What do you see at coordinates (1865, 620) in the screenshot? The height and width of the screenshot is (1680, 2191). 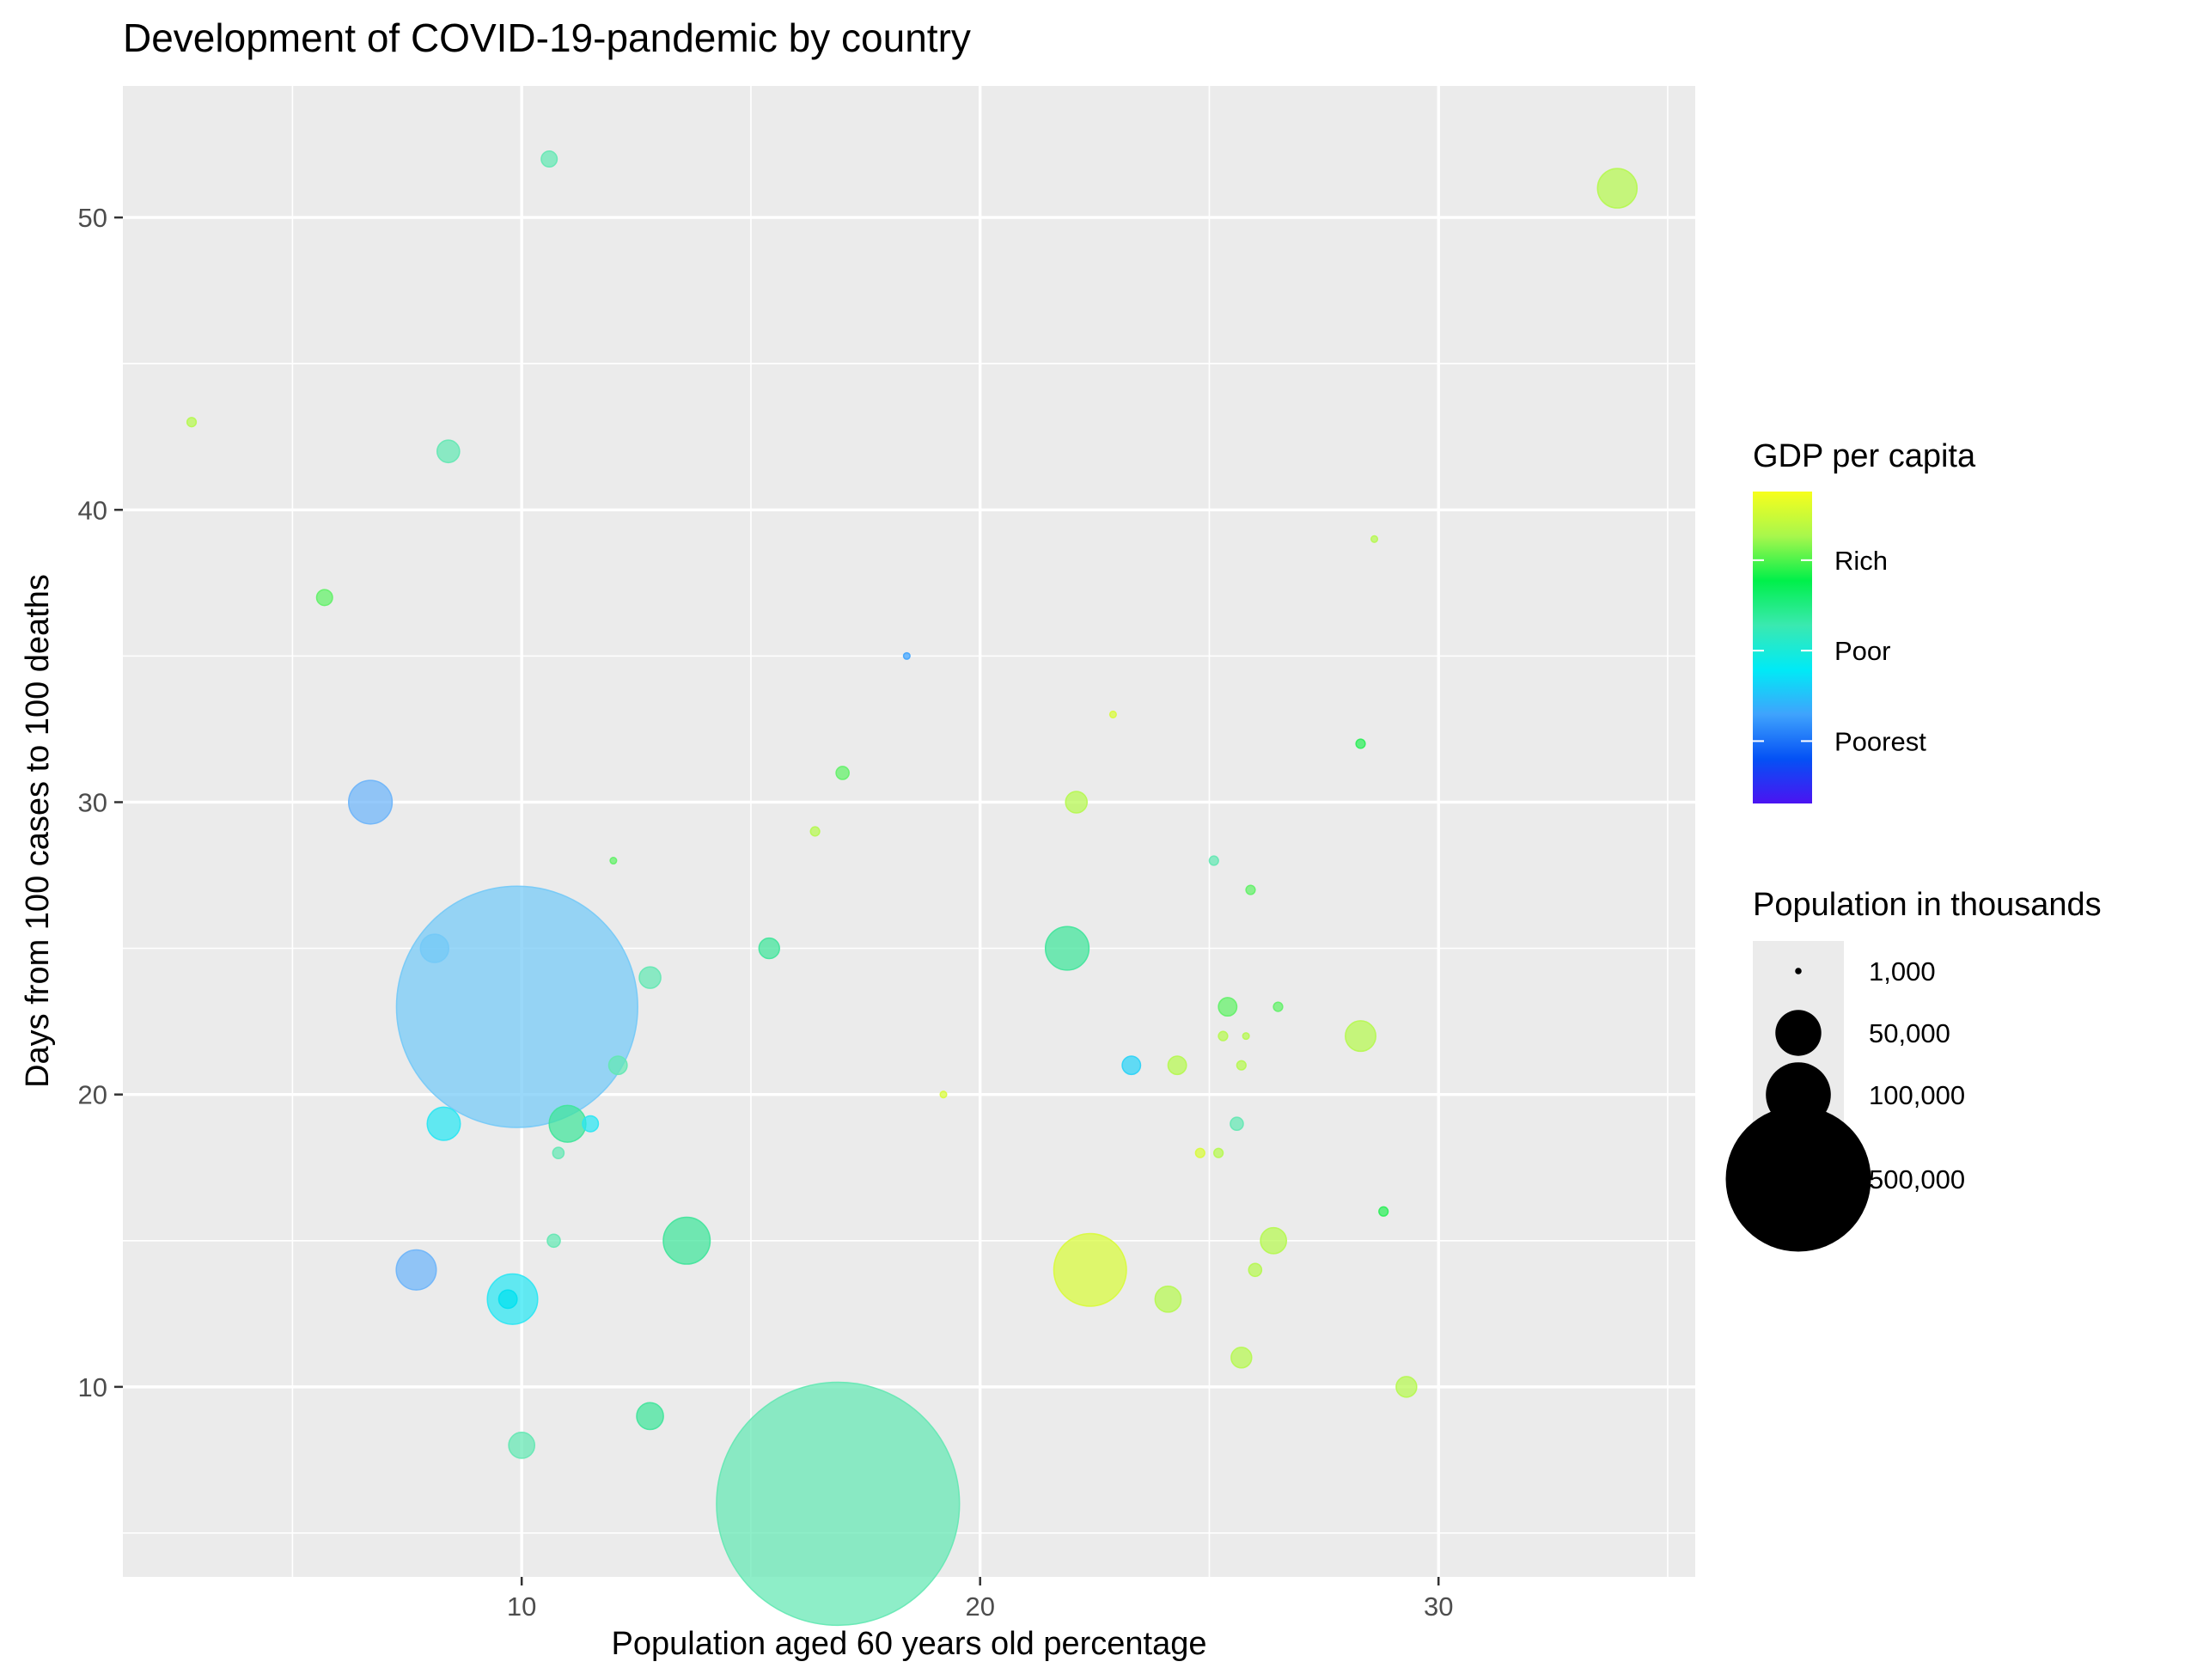 I see `color-legend: GDP per capita Rich Poor Poorest` at bounding box center [1865, 620].